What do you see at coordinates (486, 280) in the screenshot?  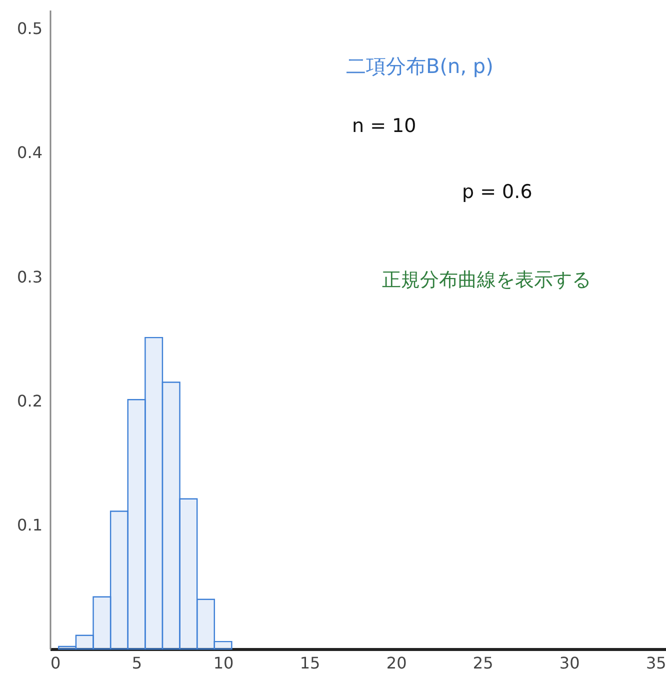 I see `annotation: 正規分布曲線を表示する` at bounding box center [486, 280].